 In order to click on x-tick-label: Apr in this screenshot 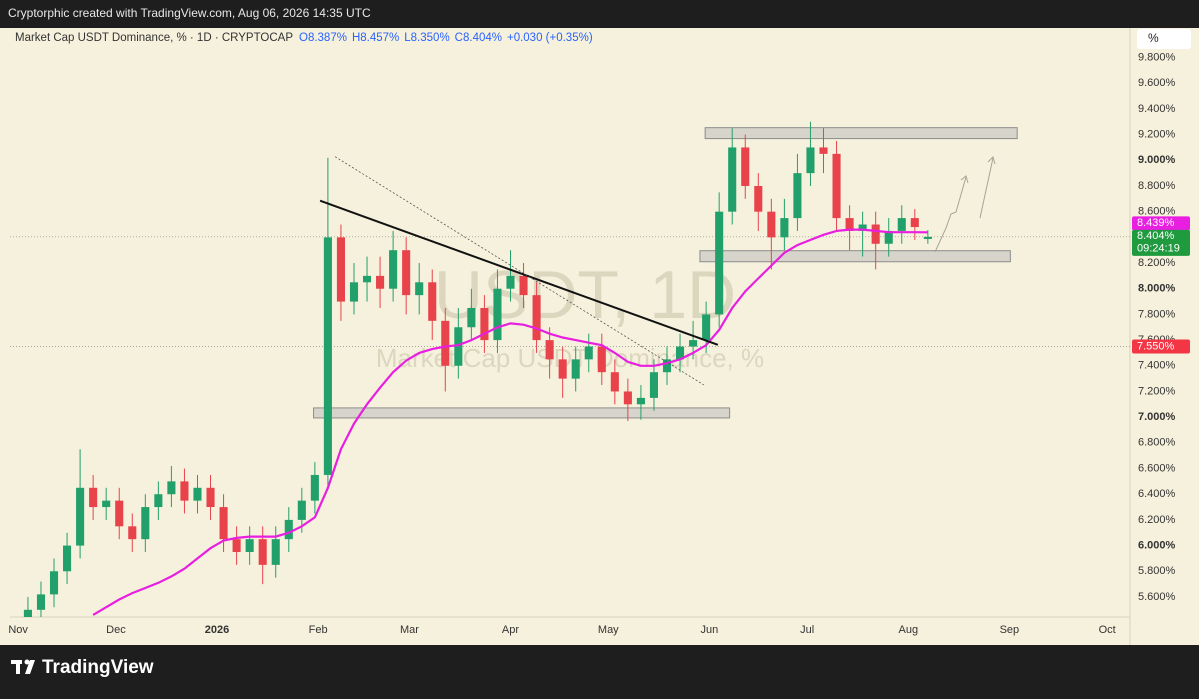, I will do `click(510, 630)`.